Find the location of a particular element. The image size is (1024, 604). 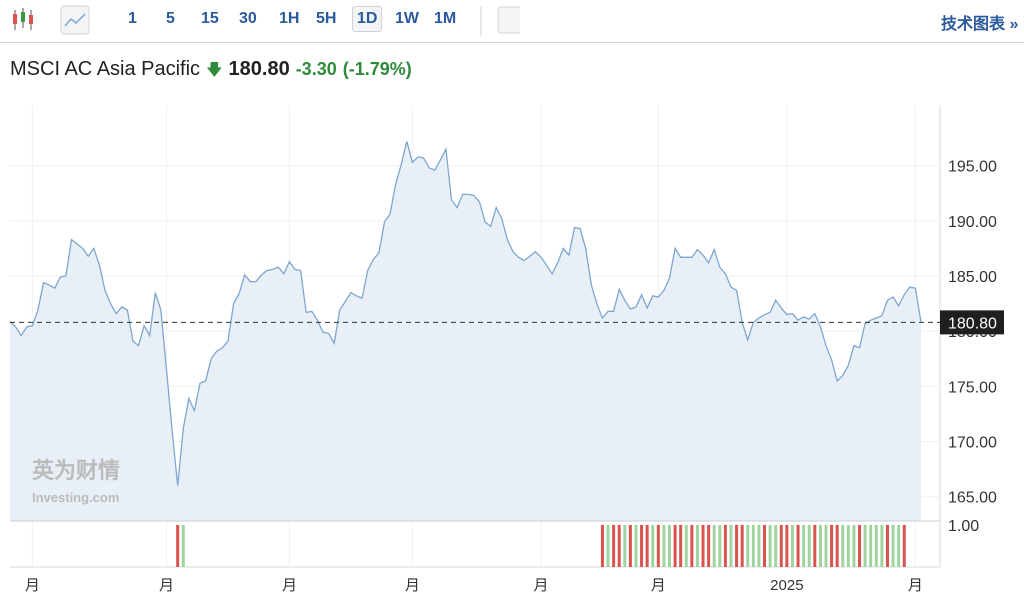

price: 180.80 is located at coordinates (259, 69).